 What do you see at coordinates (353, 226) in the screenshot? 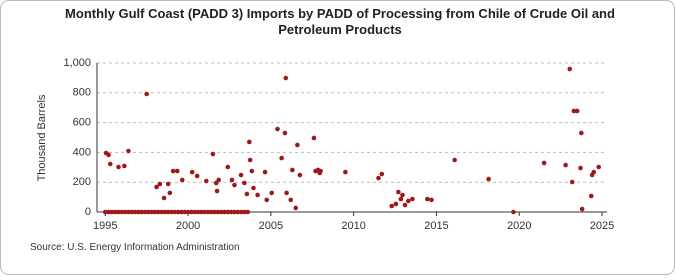
I see `x-tick-label: 2010` at bounding box center [353, 226].